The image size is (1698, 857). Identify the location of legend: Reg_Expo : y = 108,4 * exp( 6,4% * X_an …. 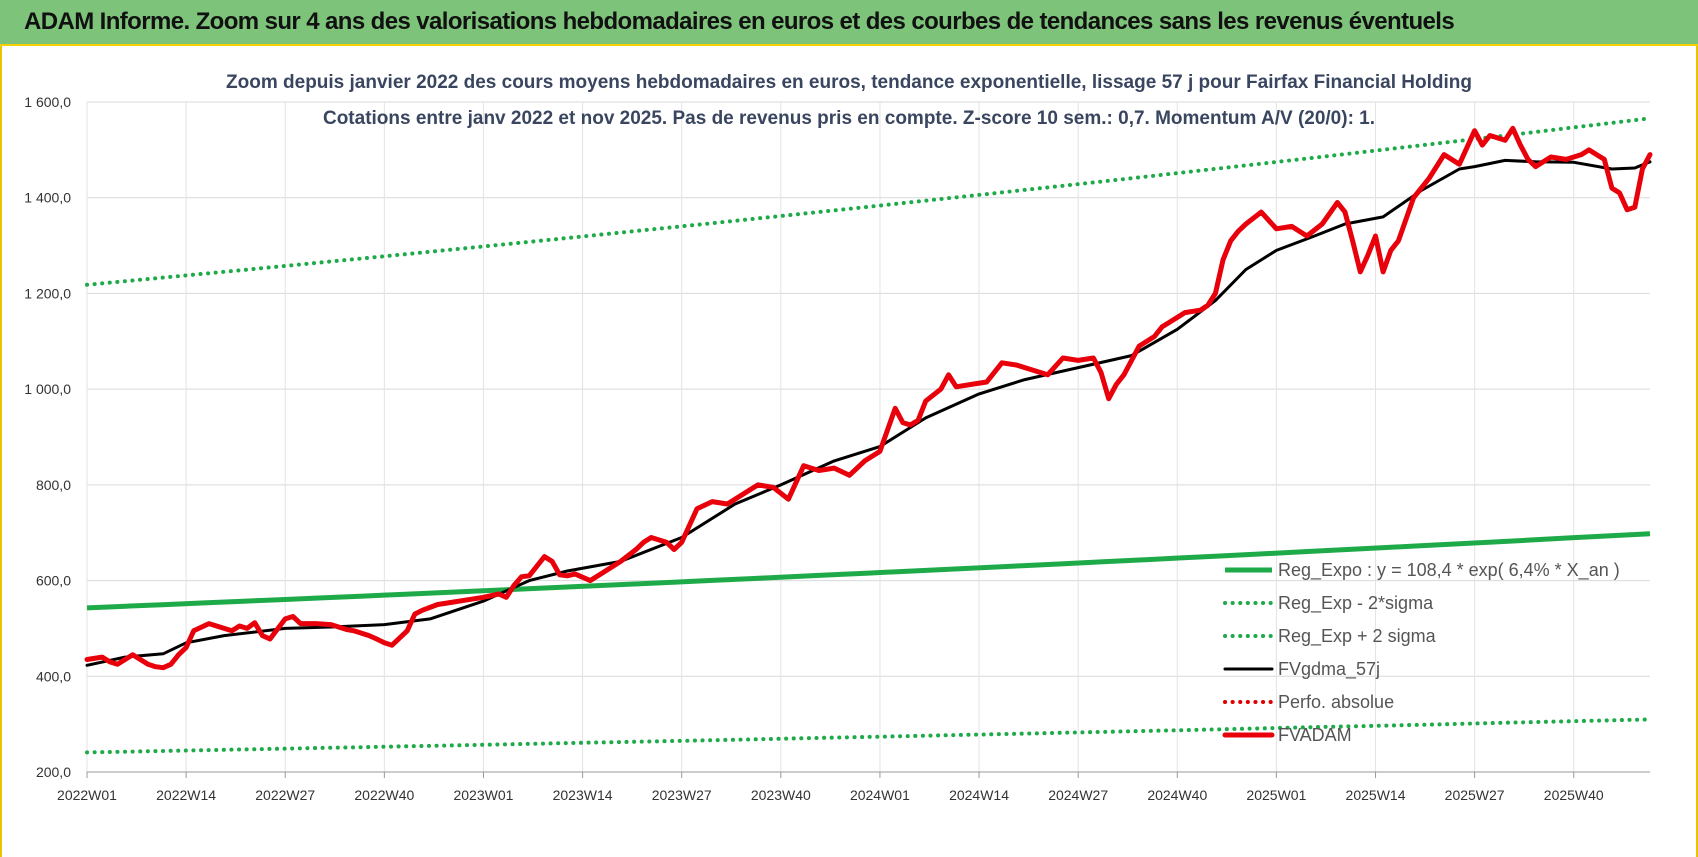
(1421, 652).